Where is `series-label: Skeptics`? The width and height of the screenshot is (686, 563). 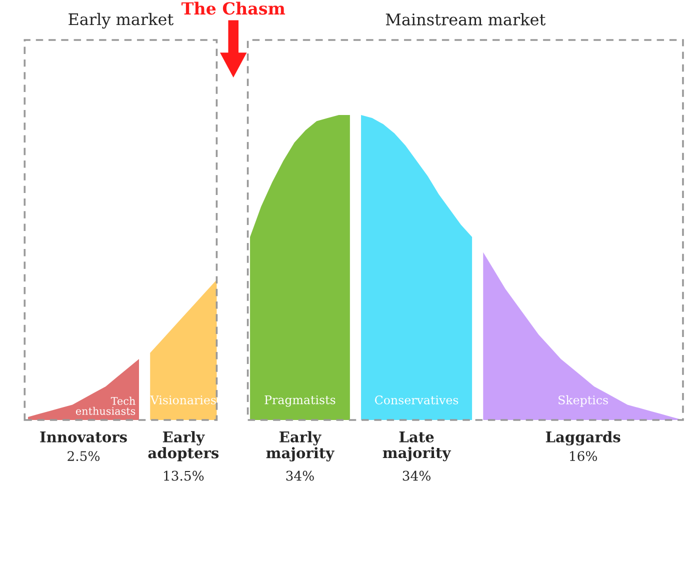 series-label: Skeptics is located at coordinates (583, 401).